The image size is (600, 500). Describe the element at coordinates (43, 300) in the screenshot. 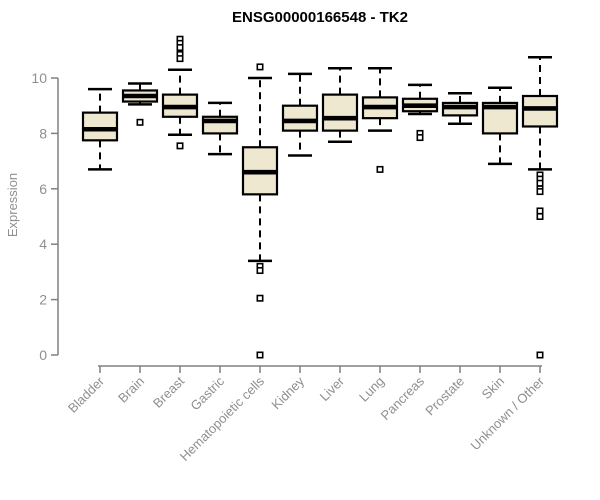

I see `y-tick-label-2: 2` at that location.